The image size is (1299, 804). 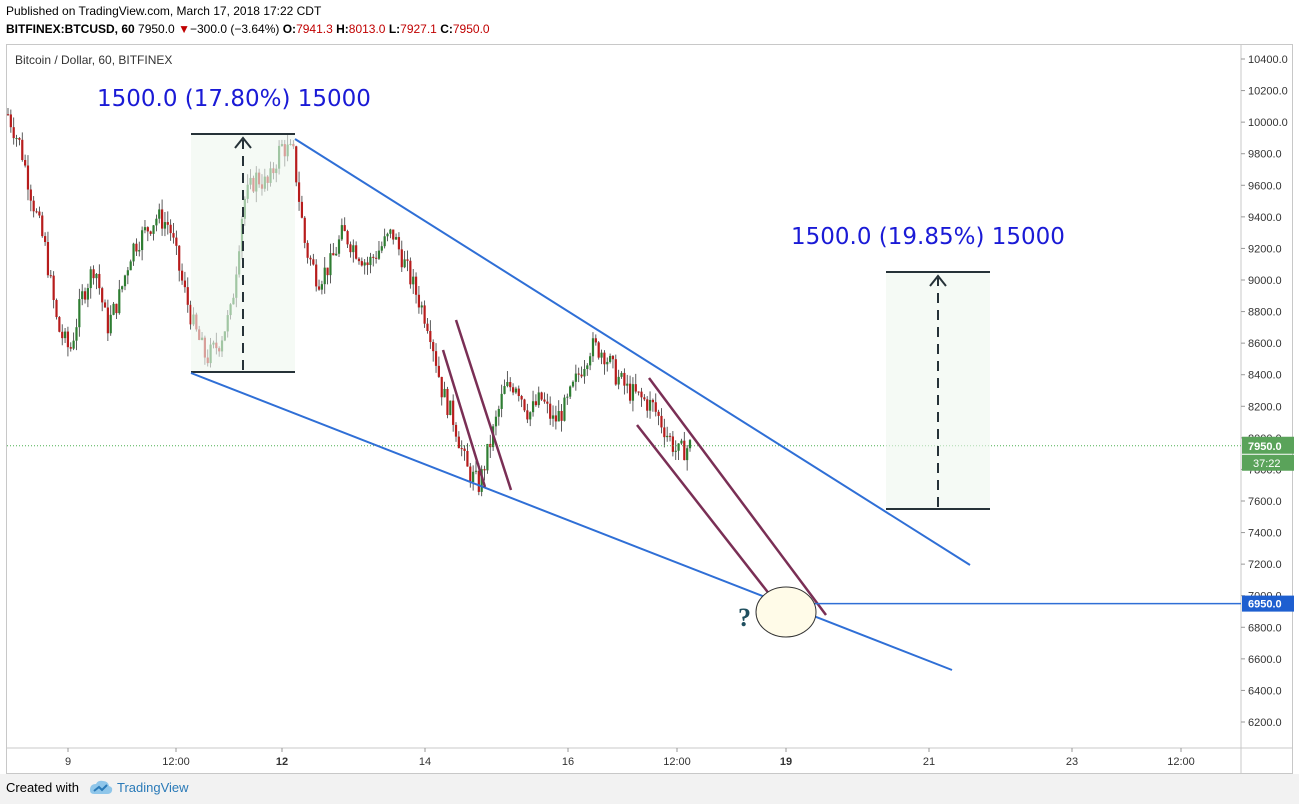 I want to click on price-tags: 7950.0 37:22 6950.0, so click(x=1268, y=524).